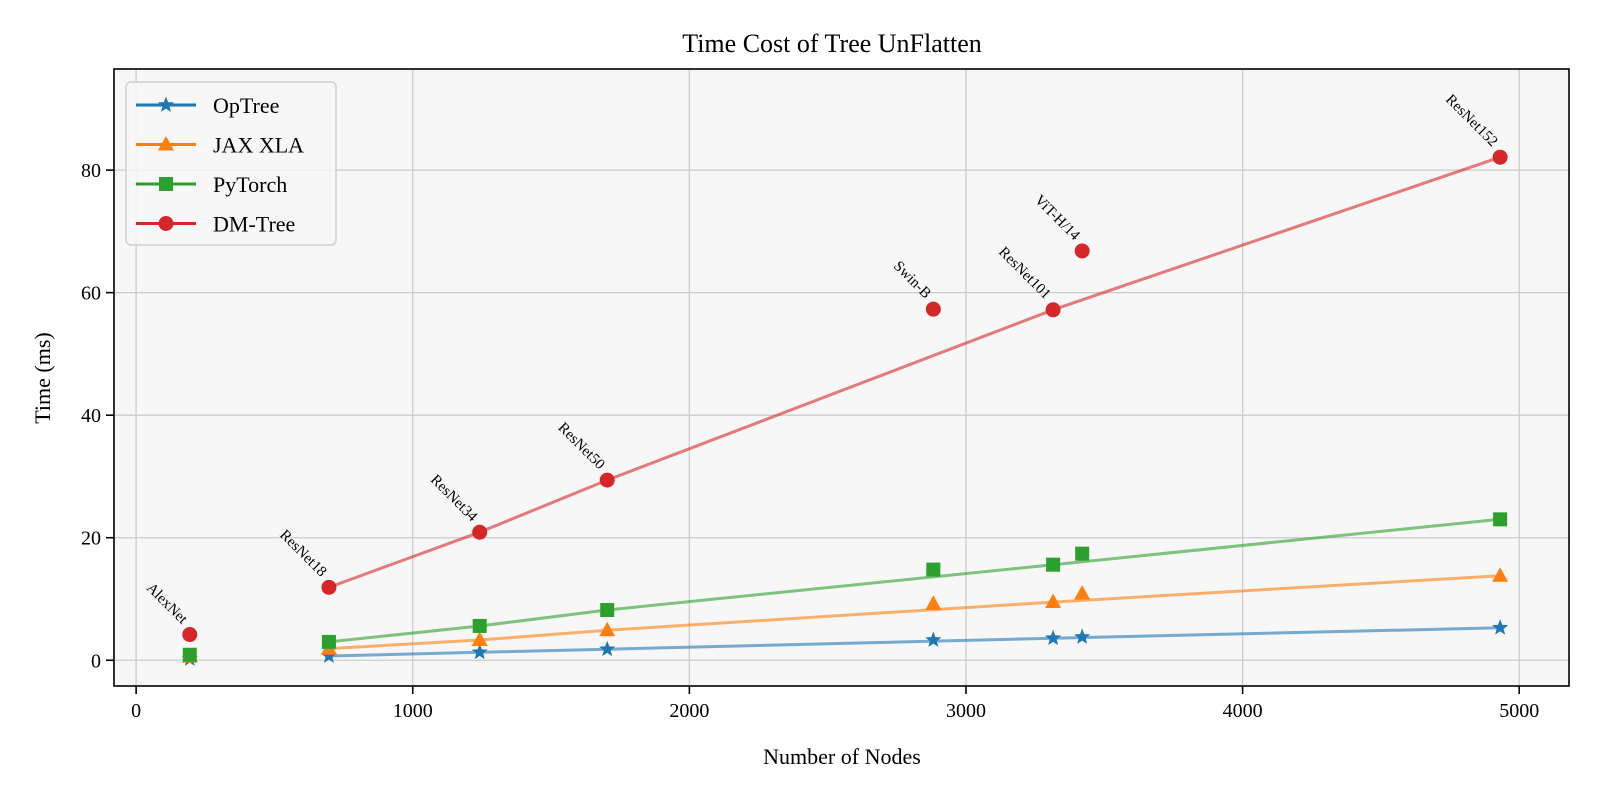  I want to click on x-tick-label: 4000, so click(1243, 711).